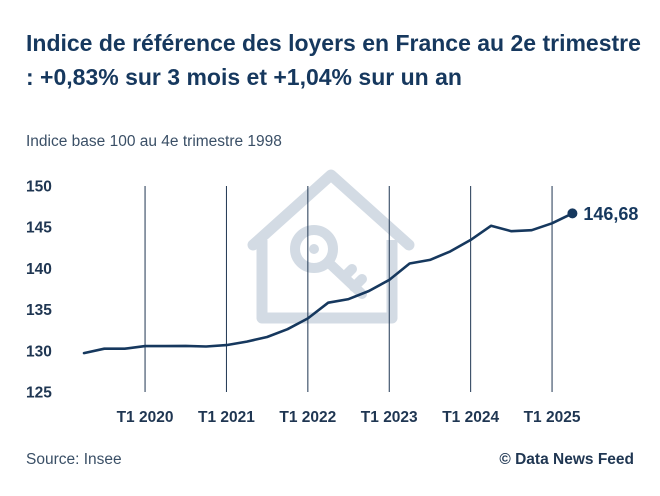 The image size is (660, 496). What do you see at coordinates (307, 417) in the screenshot?
I see `x-tick-label: T1 2022` at bounding box center [307, 417].